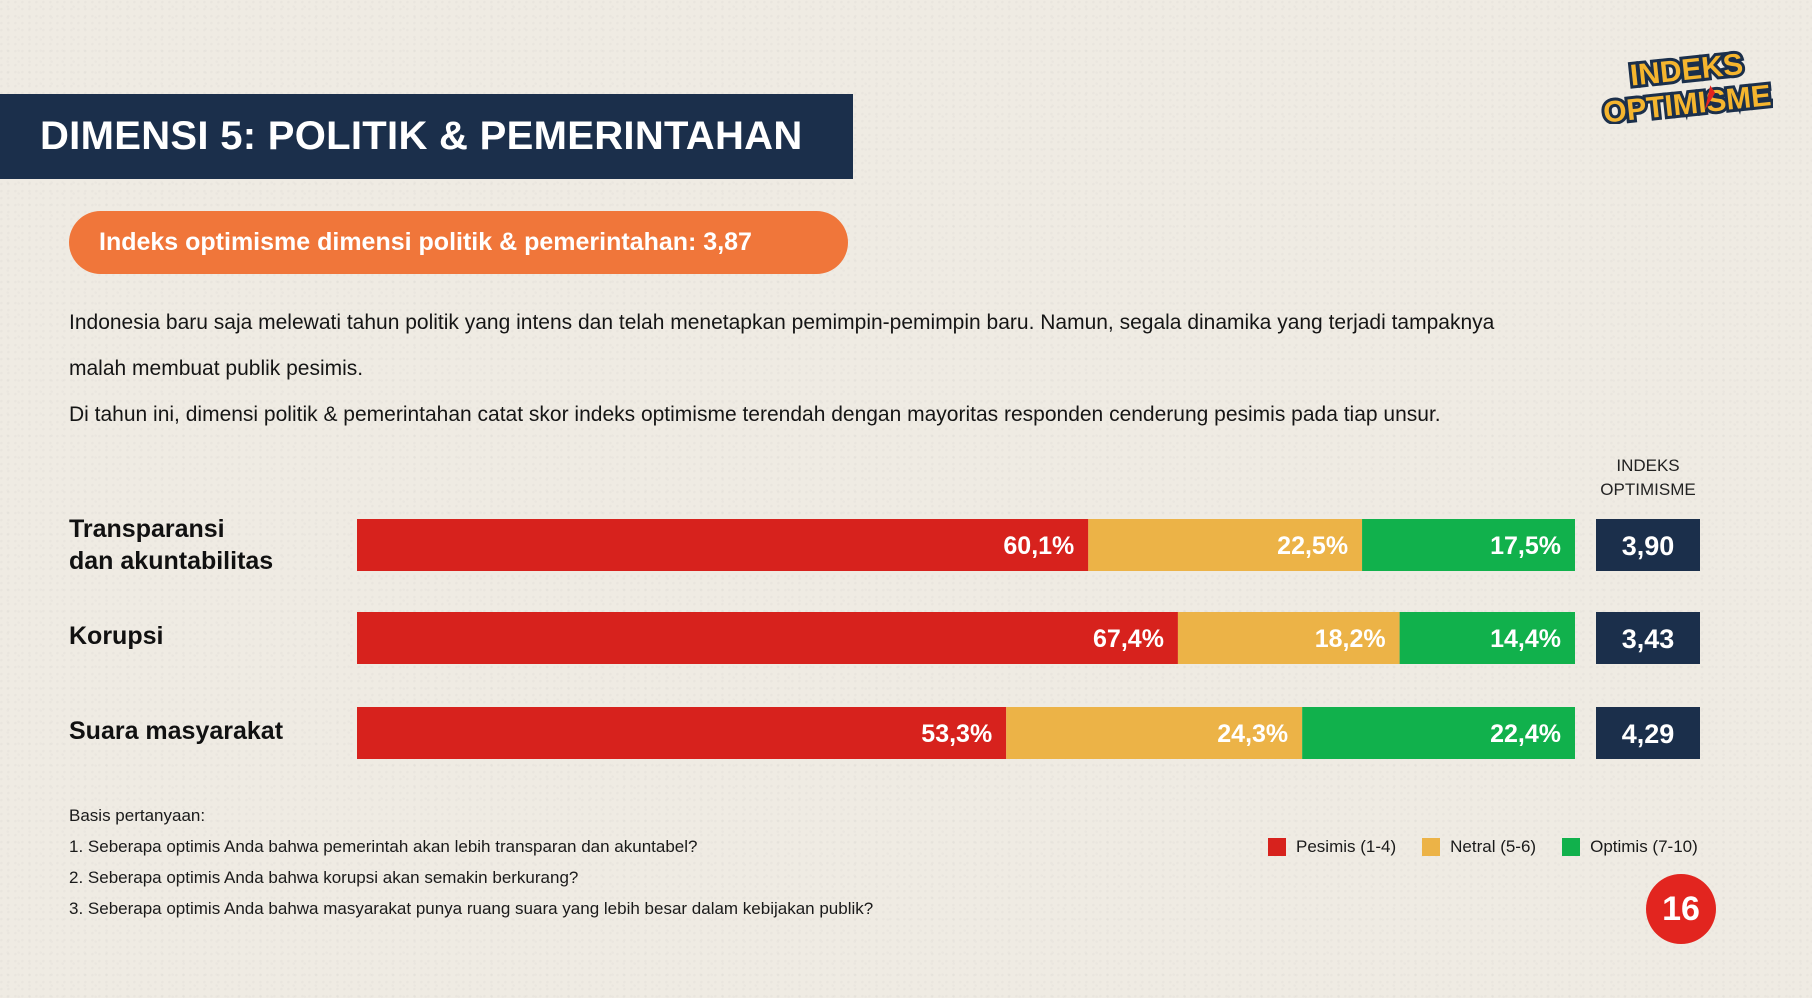  I want to click on index-value-1: 3,90, so click(1648, 546).